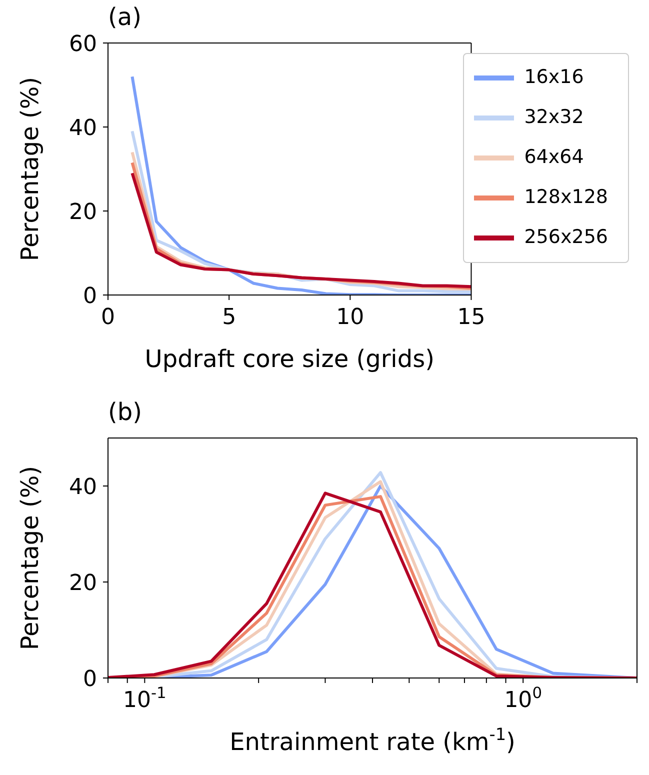 This screenshot has height=775, width=649. I want to click on x-axis-title: Updraft core size (grids), so click(289, 359).